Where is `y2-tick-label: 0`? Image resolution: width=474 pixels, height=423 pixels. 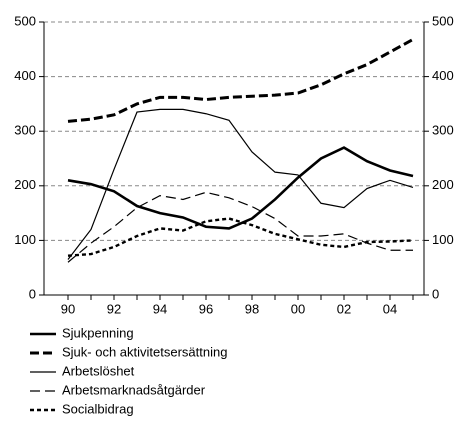
y2-tick-label: 0 is located at coordinates (435, 293).